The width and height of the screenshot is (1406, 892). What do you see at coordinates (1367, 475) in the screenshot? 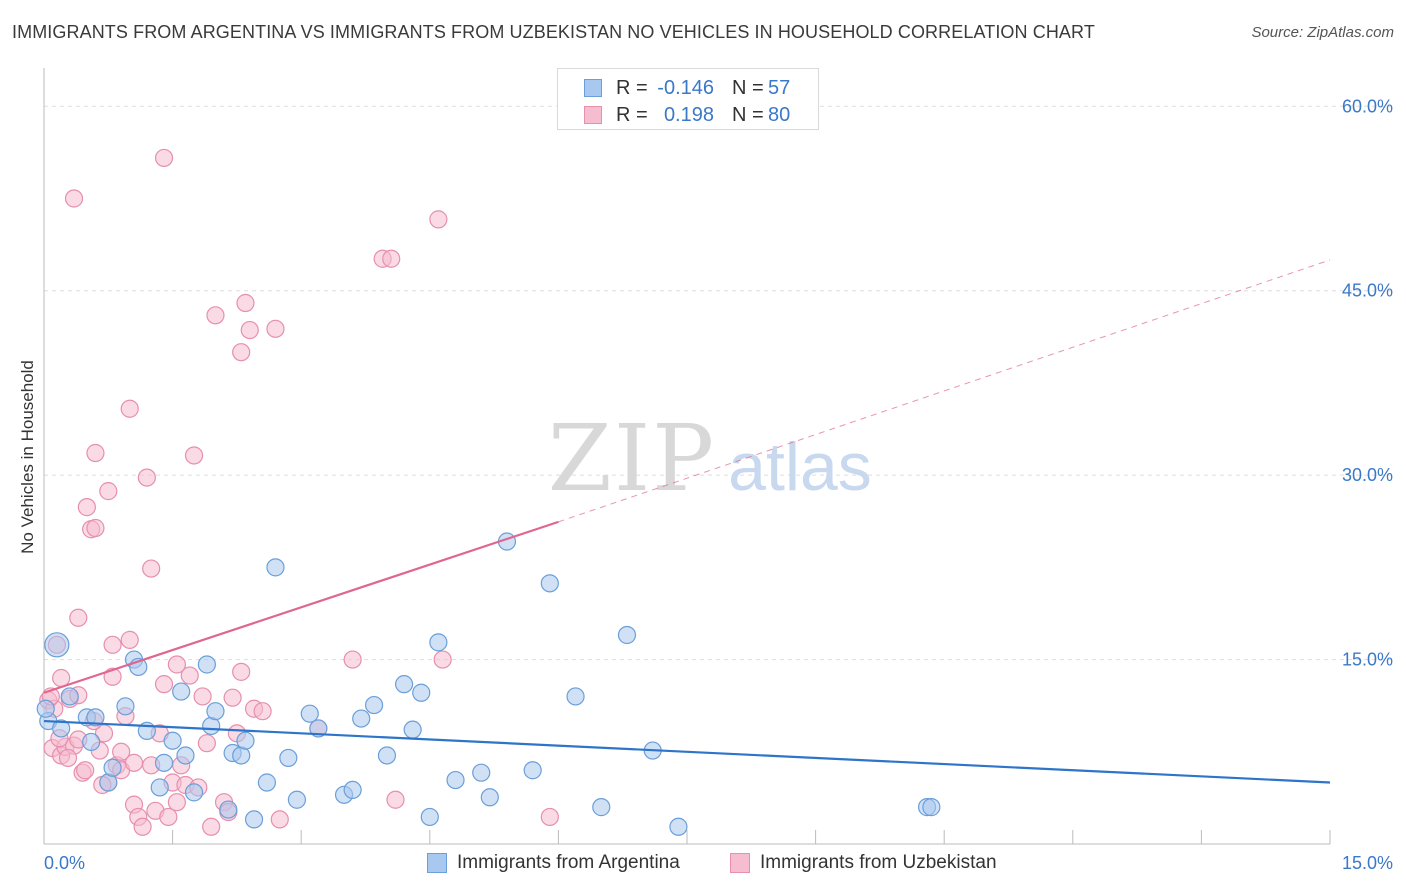
I see `y-tick-label: 30.0%` at bounding box center [1367, 475].